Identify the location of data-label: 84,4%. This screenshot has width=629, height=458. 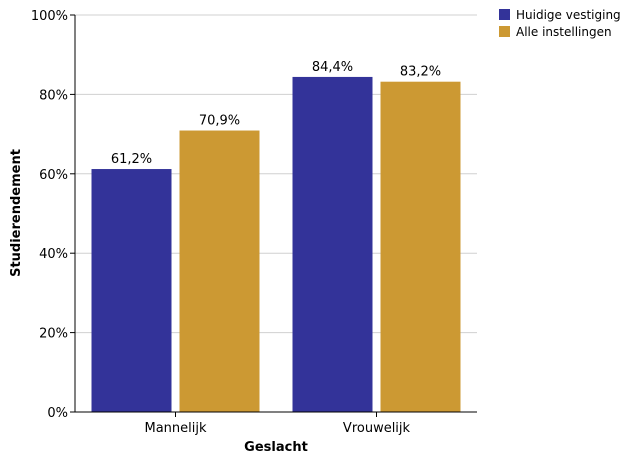
(332, 67).